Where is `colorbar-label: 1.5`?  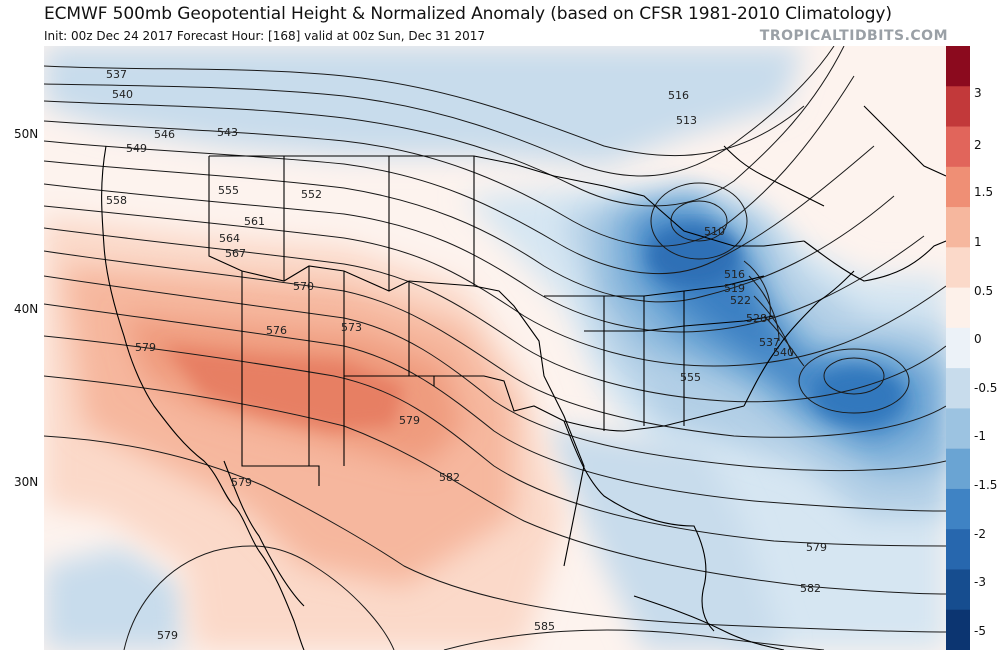
colorbar-label: 1.5 is located at coordinates (984, 192).